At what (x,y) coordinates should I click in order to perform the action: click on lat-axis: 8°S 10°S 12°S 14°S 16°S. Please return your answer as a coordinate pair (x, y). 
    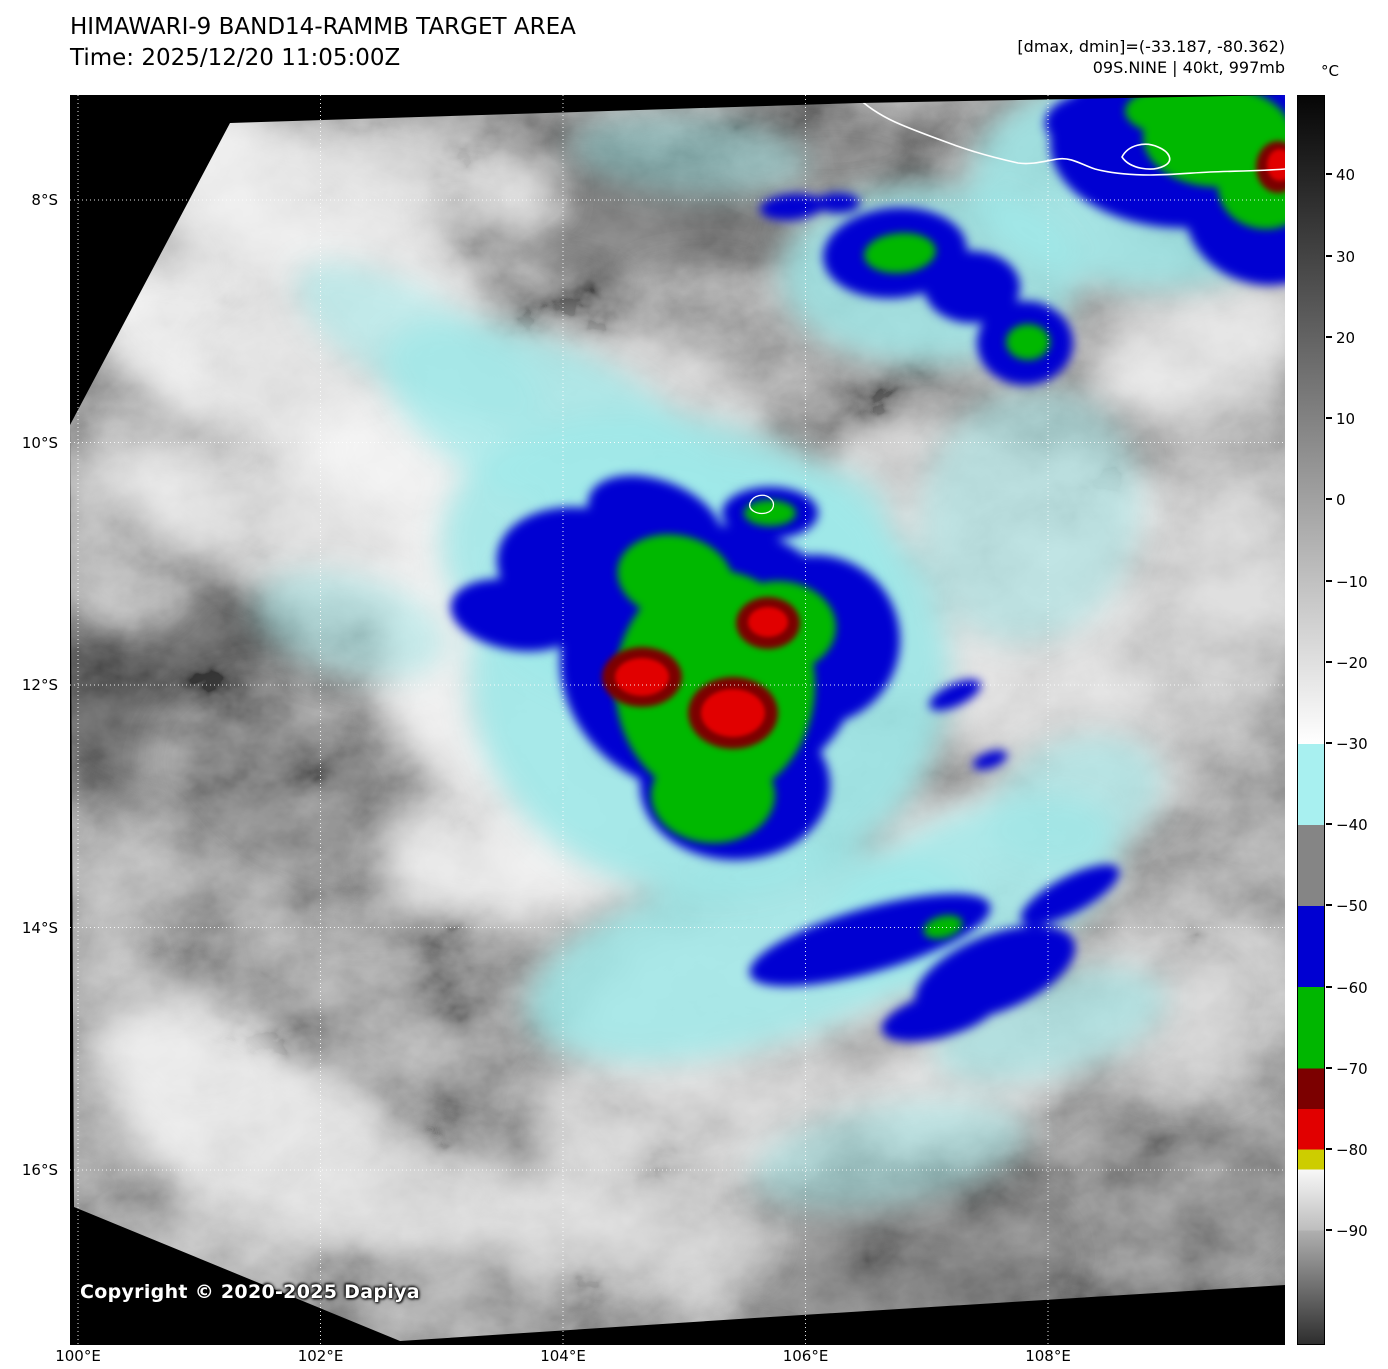
    Looking at the image, I should click on (32, 720).